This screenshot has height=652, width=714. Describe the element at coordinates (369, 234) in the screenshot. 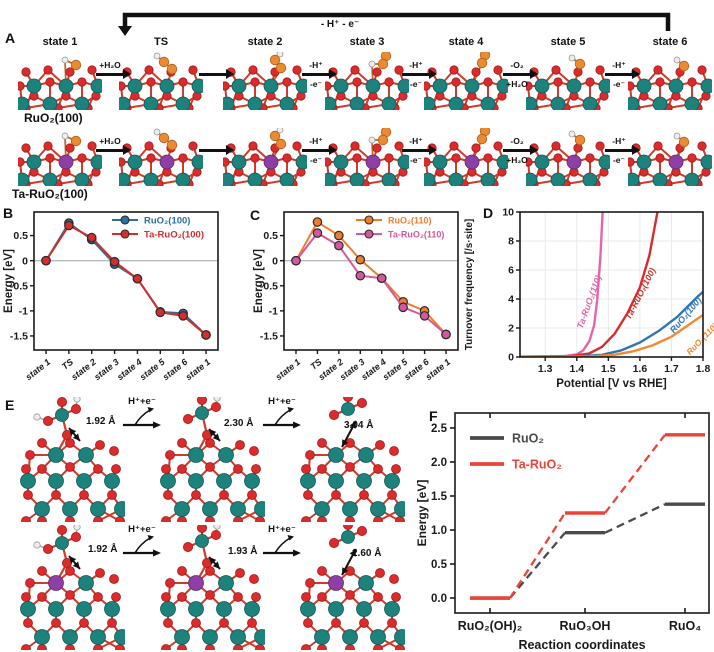

I see `legend-marker` at that location.